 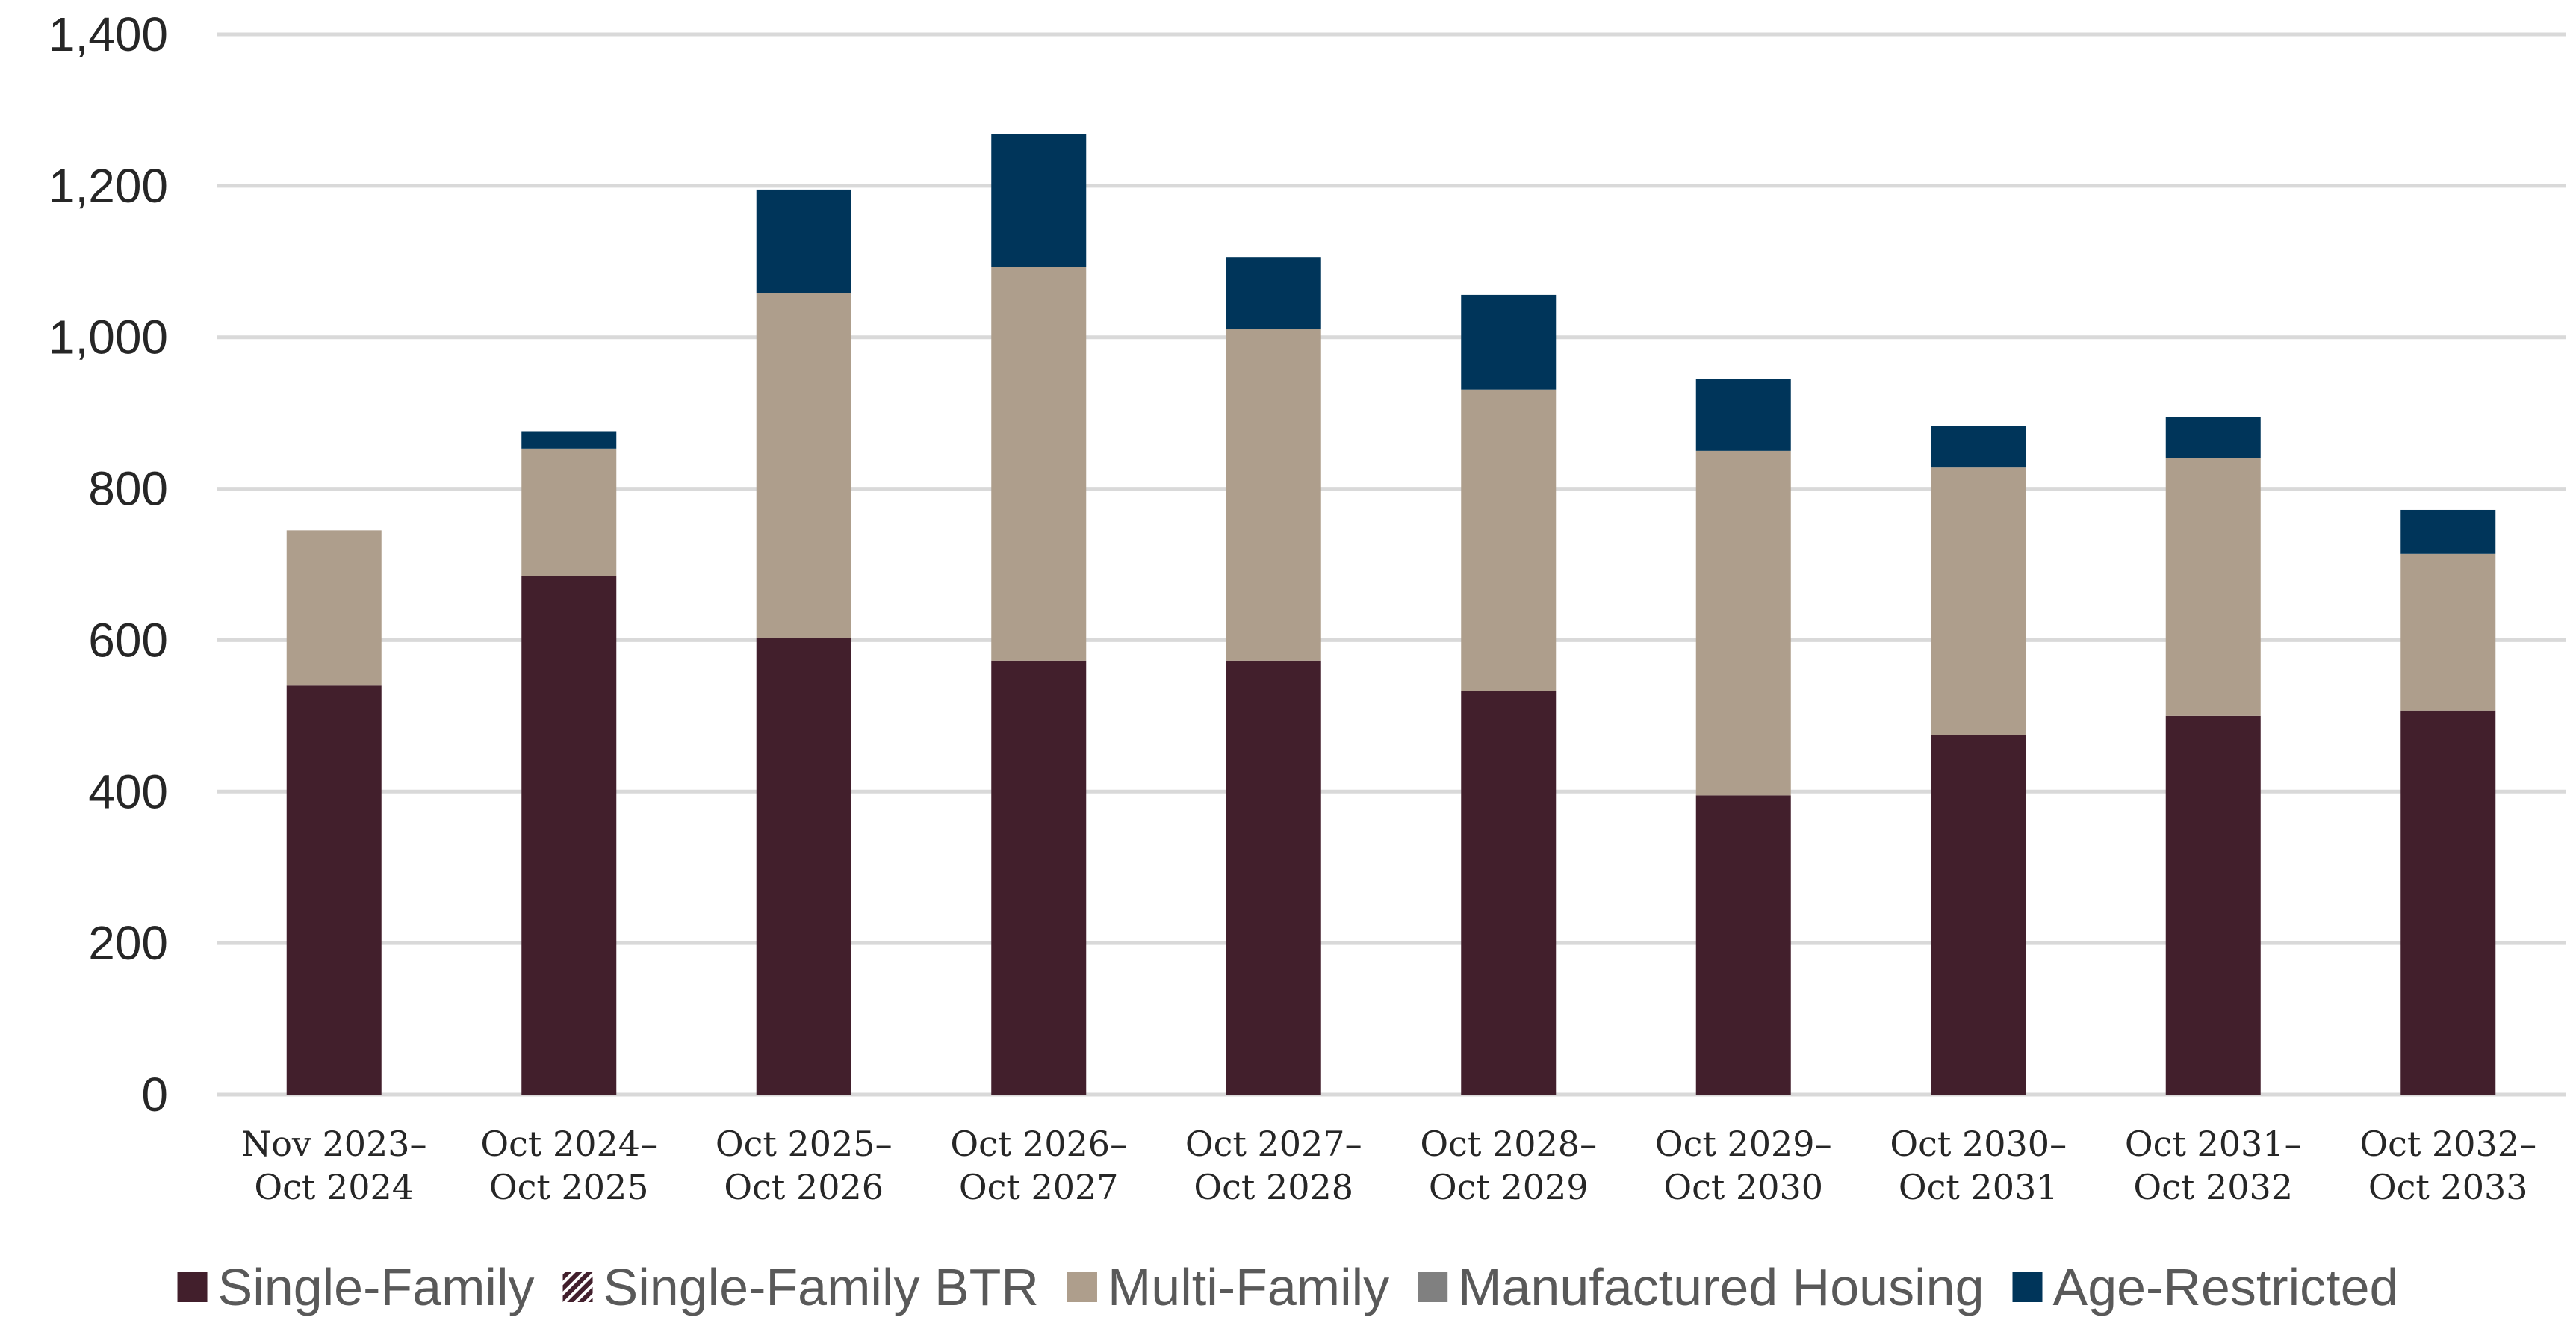 What do you see at coordinates (578, 1287) in the screenshot?
I see `legend-swatch-single-family-btr` at bounding box center [578, 1287].